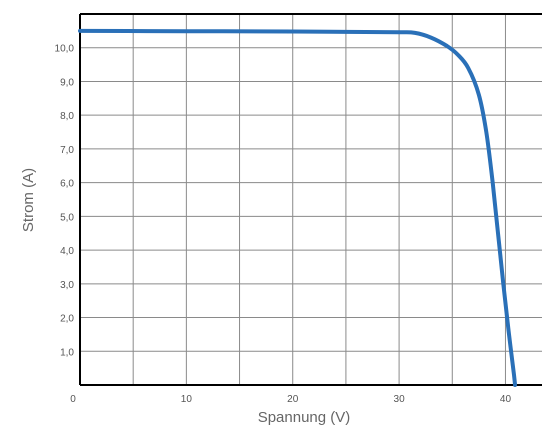  What do you see at coordinates (400, 399) in the screenshot?
I see `x-tick-label: 30` at bounding box center [400, 399].